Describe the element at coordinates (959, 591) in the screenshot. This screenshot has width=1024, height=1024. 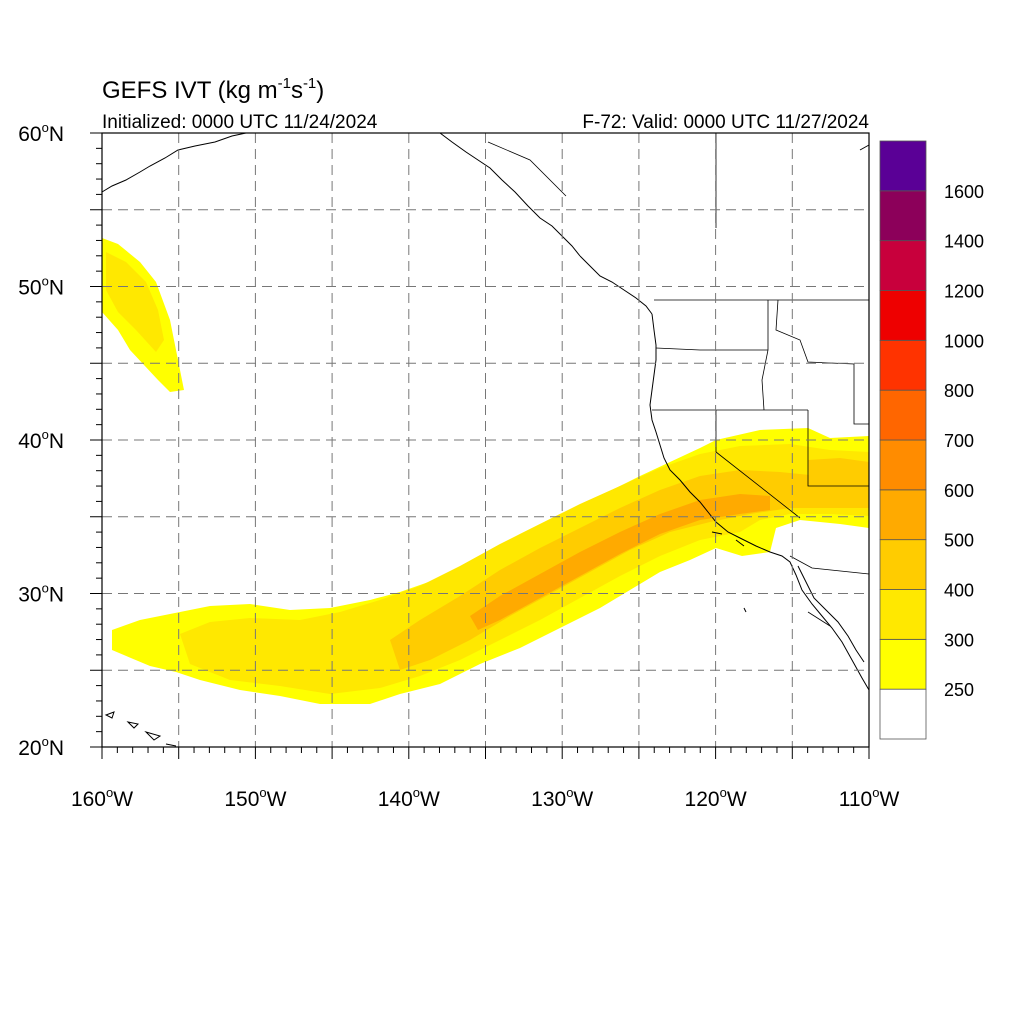
I see `colorbar-label: 400` at that location.